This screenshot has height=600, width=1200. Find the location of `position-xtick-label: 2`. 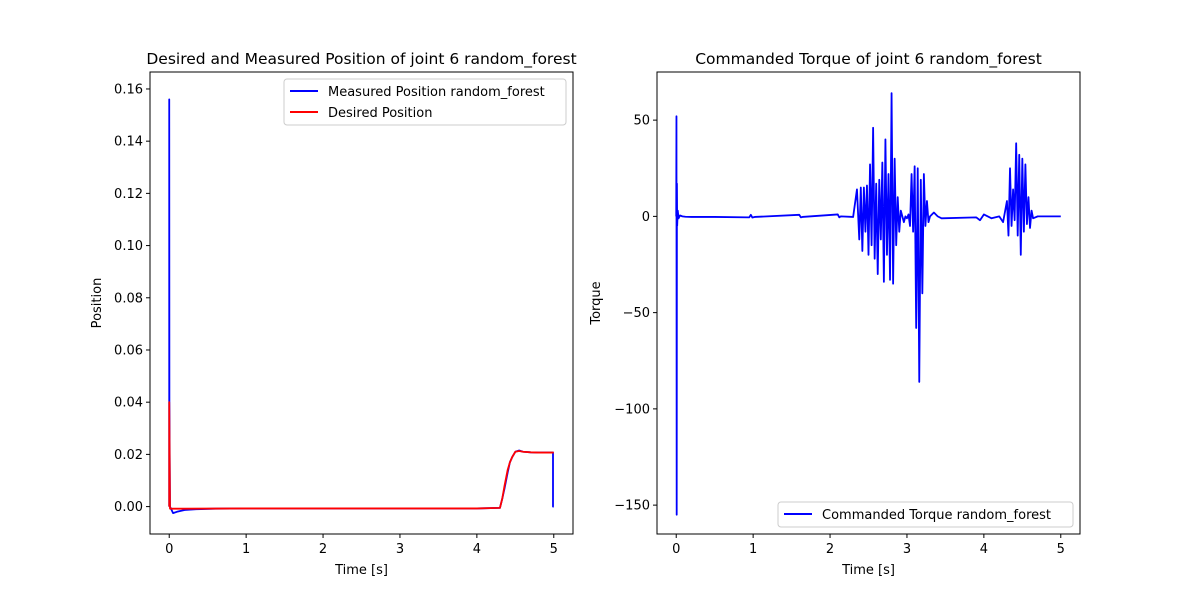

position-xtick-label: 2 is located at coordinates (323, 549).